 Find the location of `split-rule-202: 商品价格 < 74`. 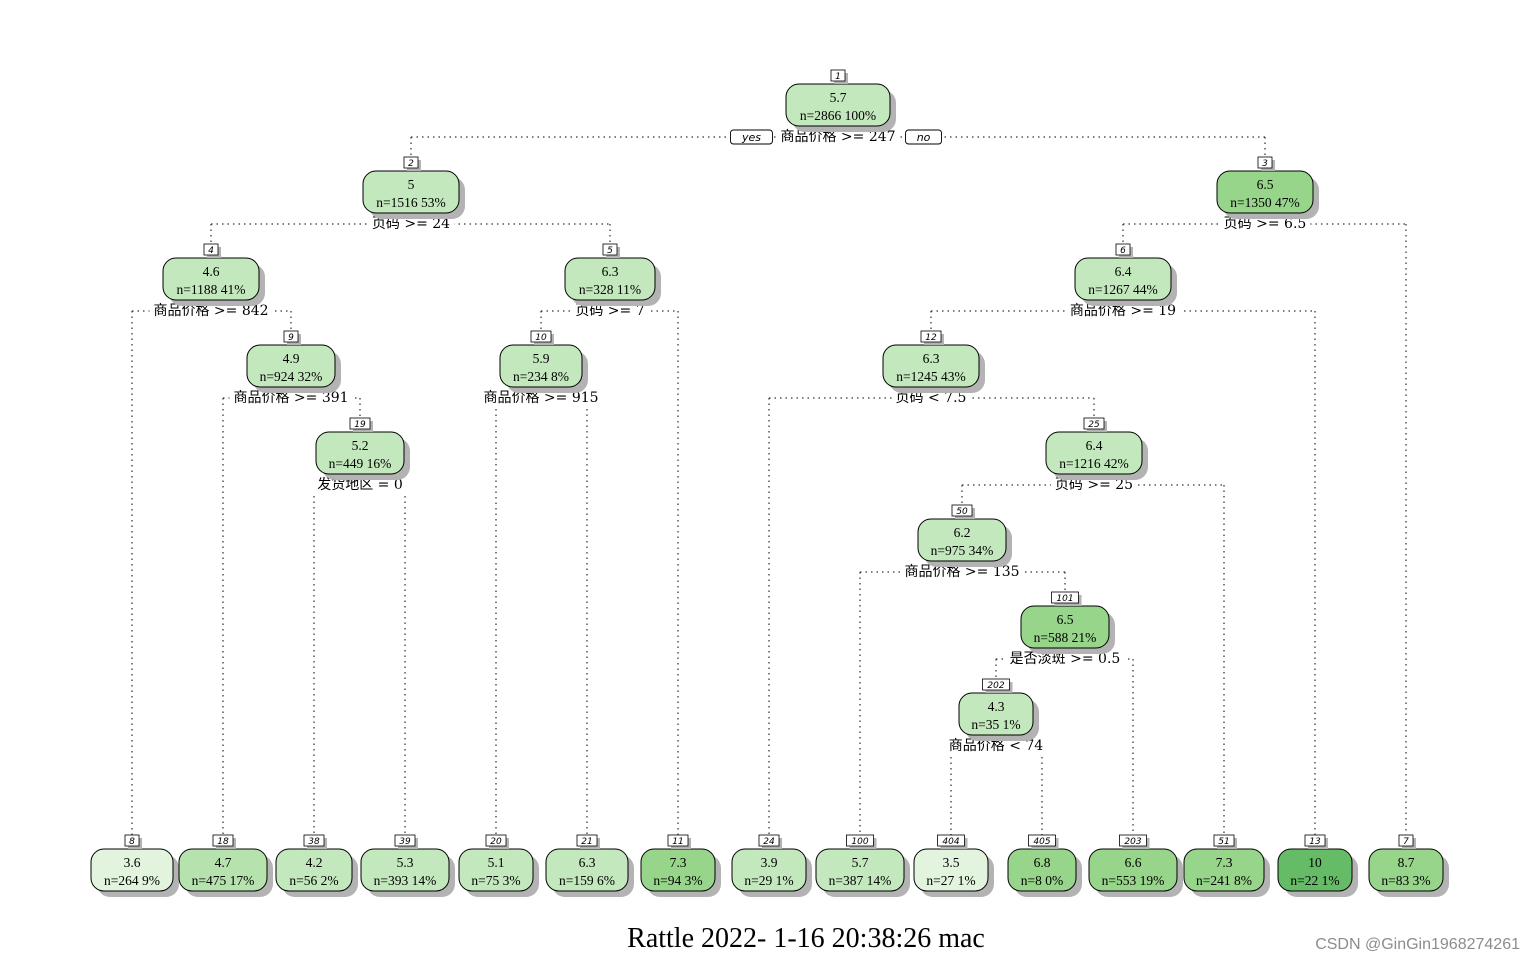

split-rule-202: 商品价格 < 74 is located at coordinates (996, 746).